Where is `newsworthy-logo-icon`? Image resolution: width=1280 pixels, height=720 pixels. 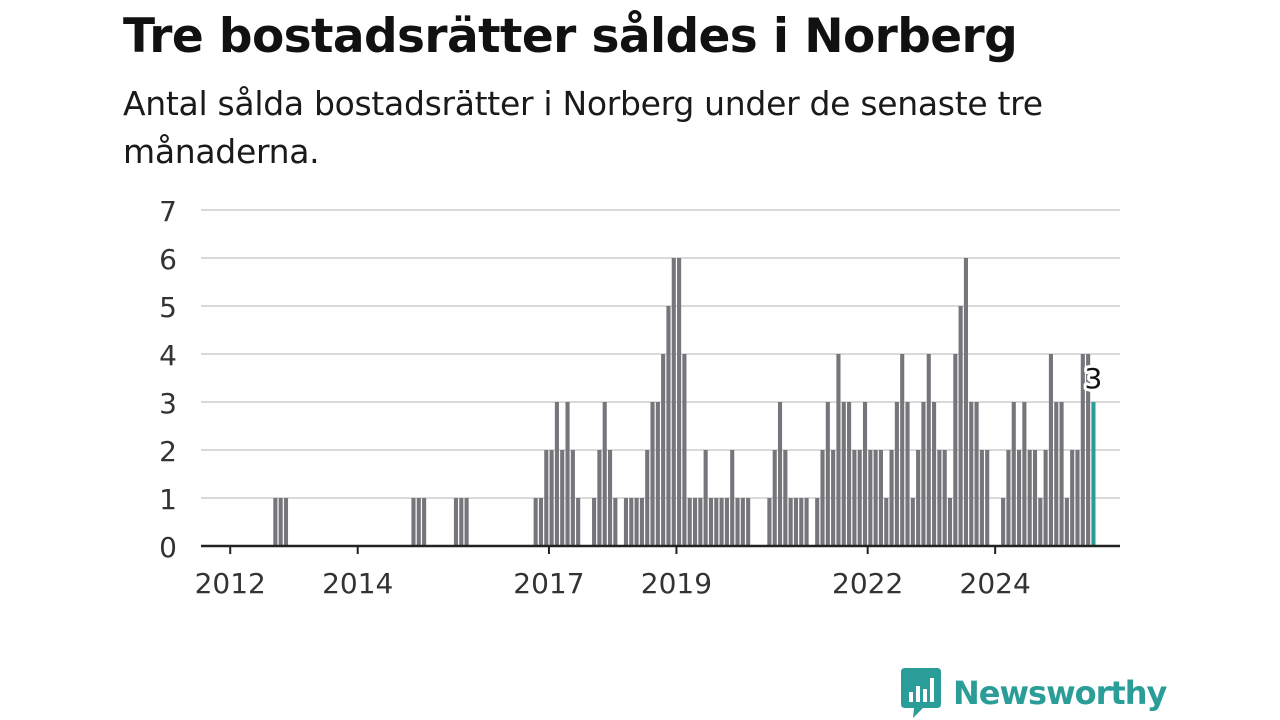
newsworthy-logo-icon is located at coordinates (921, 693).